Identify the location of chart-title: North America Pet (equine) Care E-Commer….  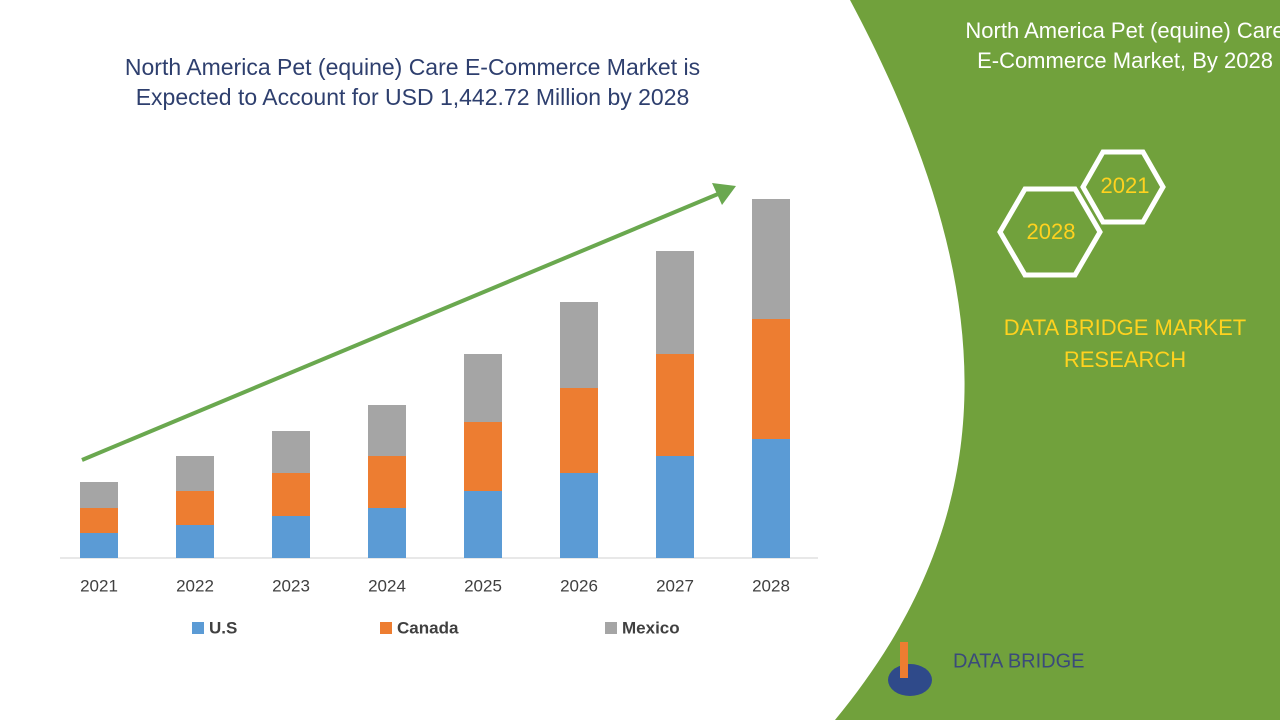
(412, 82).